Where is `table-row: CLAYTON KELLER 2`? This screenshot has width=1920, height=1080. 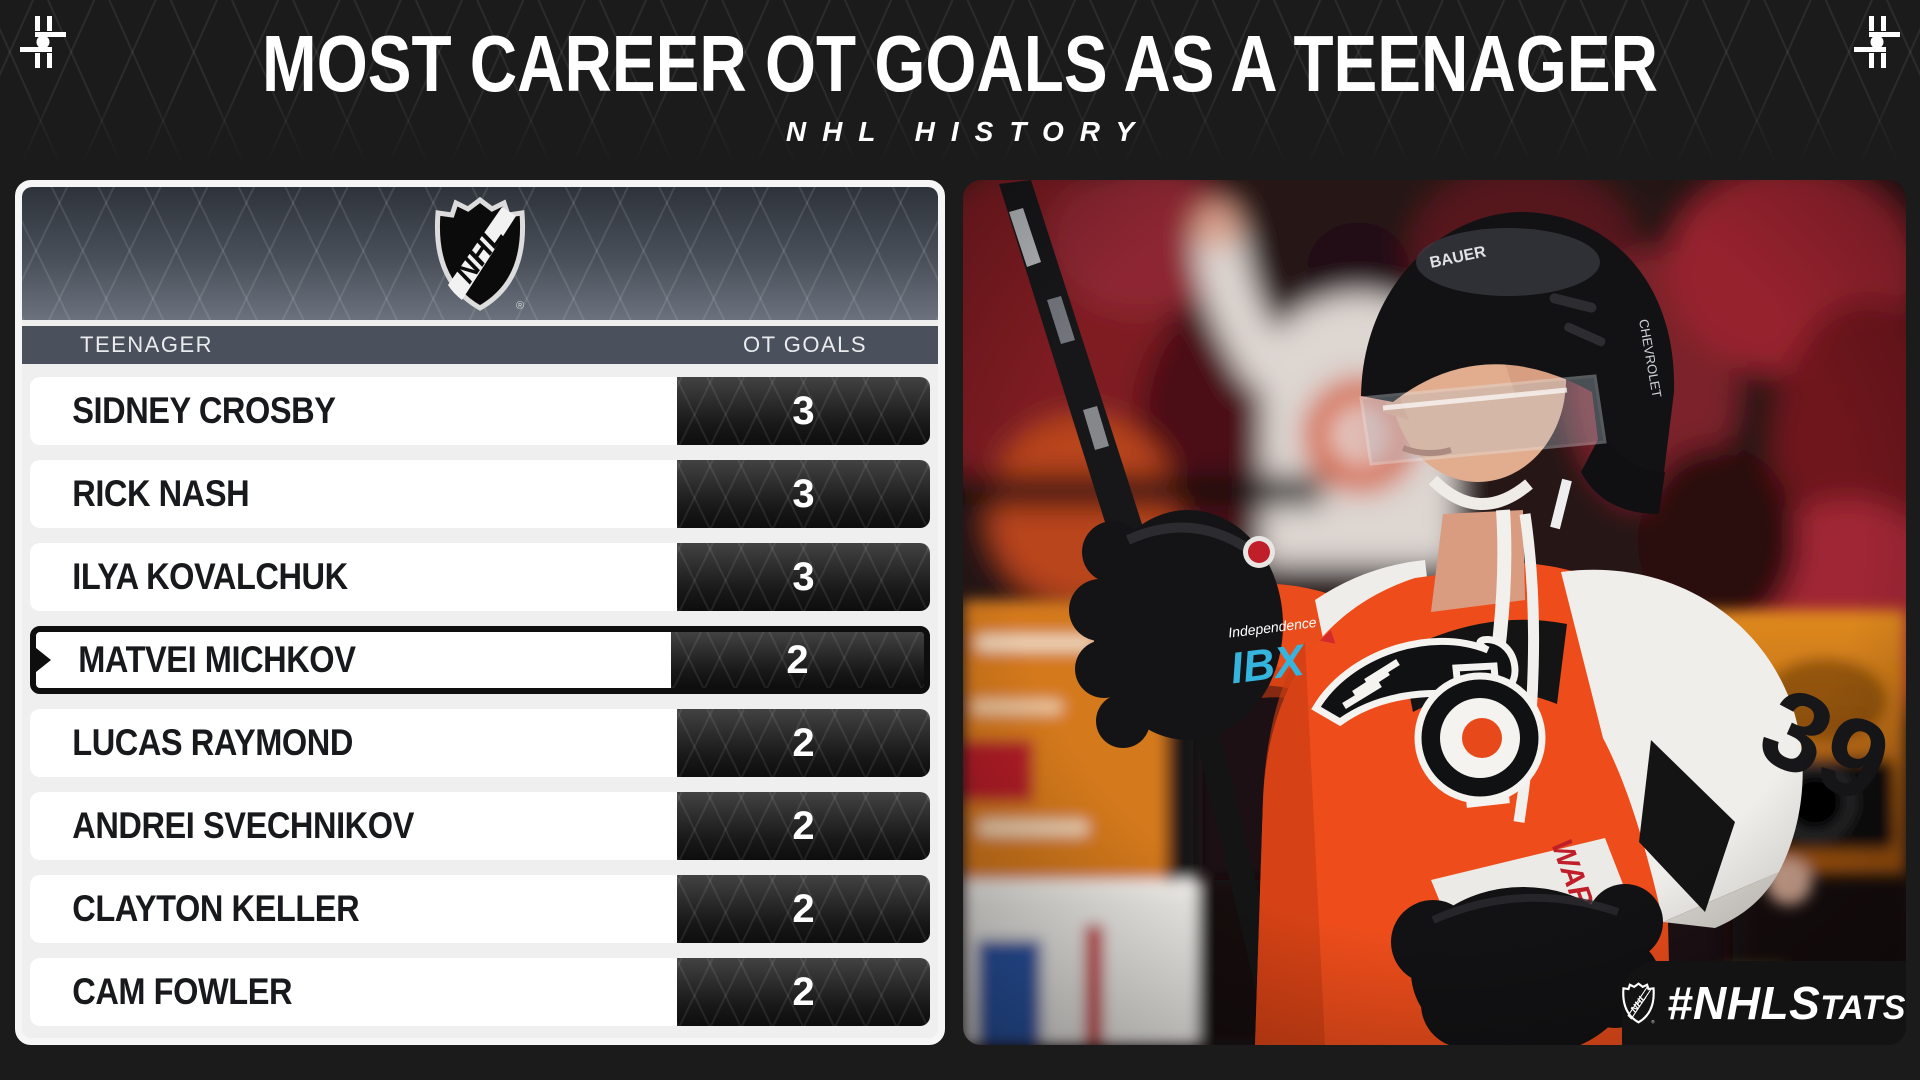 table-row: CLAYTON KELLER 2 is located at coordinates (480, 909).